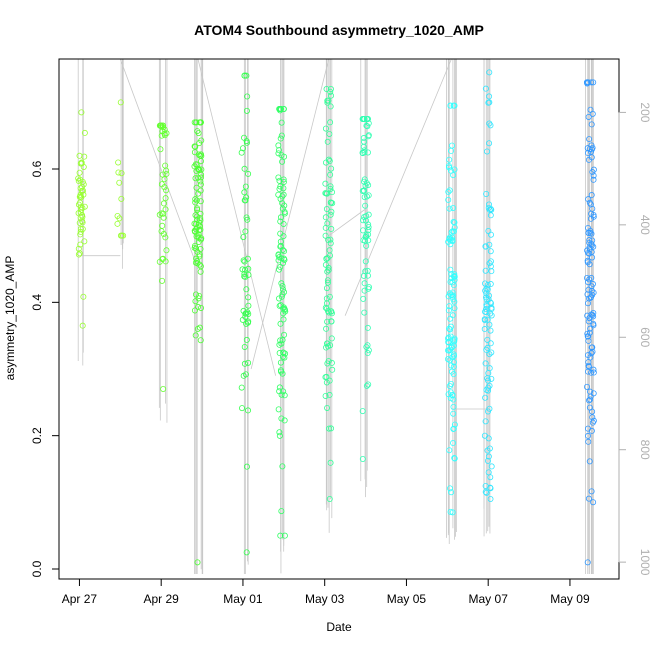 The width and height of the screenshot is (650, 650). Describe the element at coordinates (243, 599) in the screenshot. I see `x-tick-label: May 01` at that location.